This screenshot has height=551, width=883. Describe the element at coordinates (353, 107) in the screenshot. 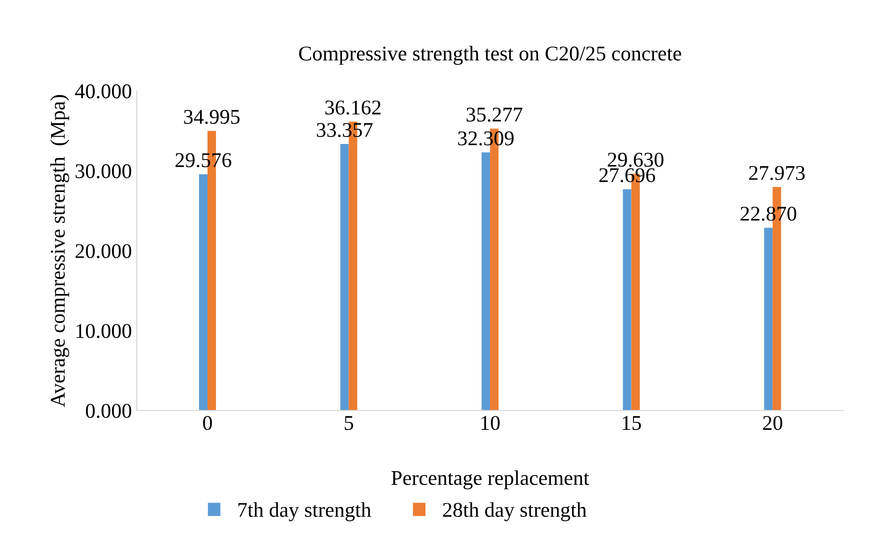

I see `data-label: 36.162` at that location.